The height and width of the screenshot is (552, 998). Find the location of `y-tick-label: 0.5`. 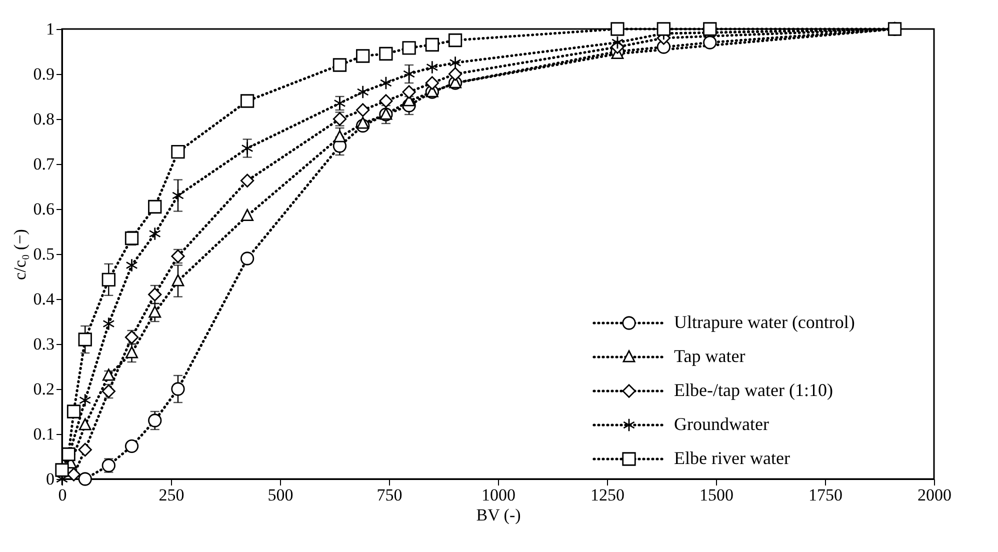

y-tick-label: 0.5 is located at coordinates (43, 254).